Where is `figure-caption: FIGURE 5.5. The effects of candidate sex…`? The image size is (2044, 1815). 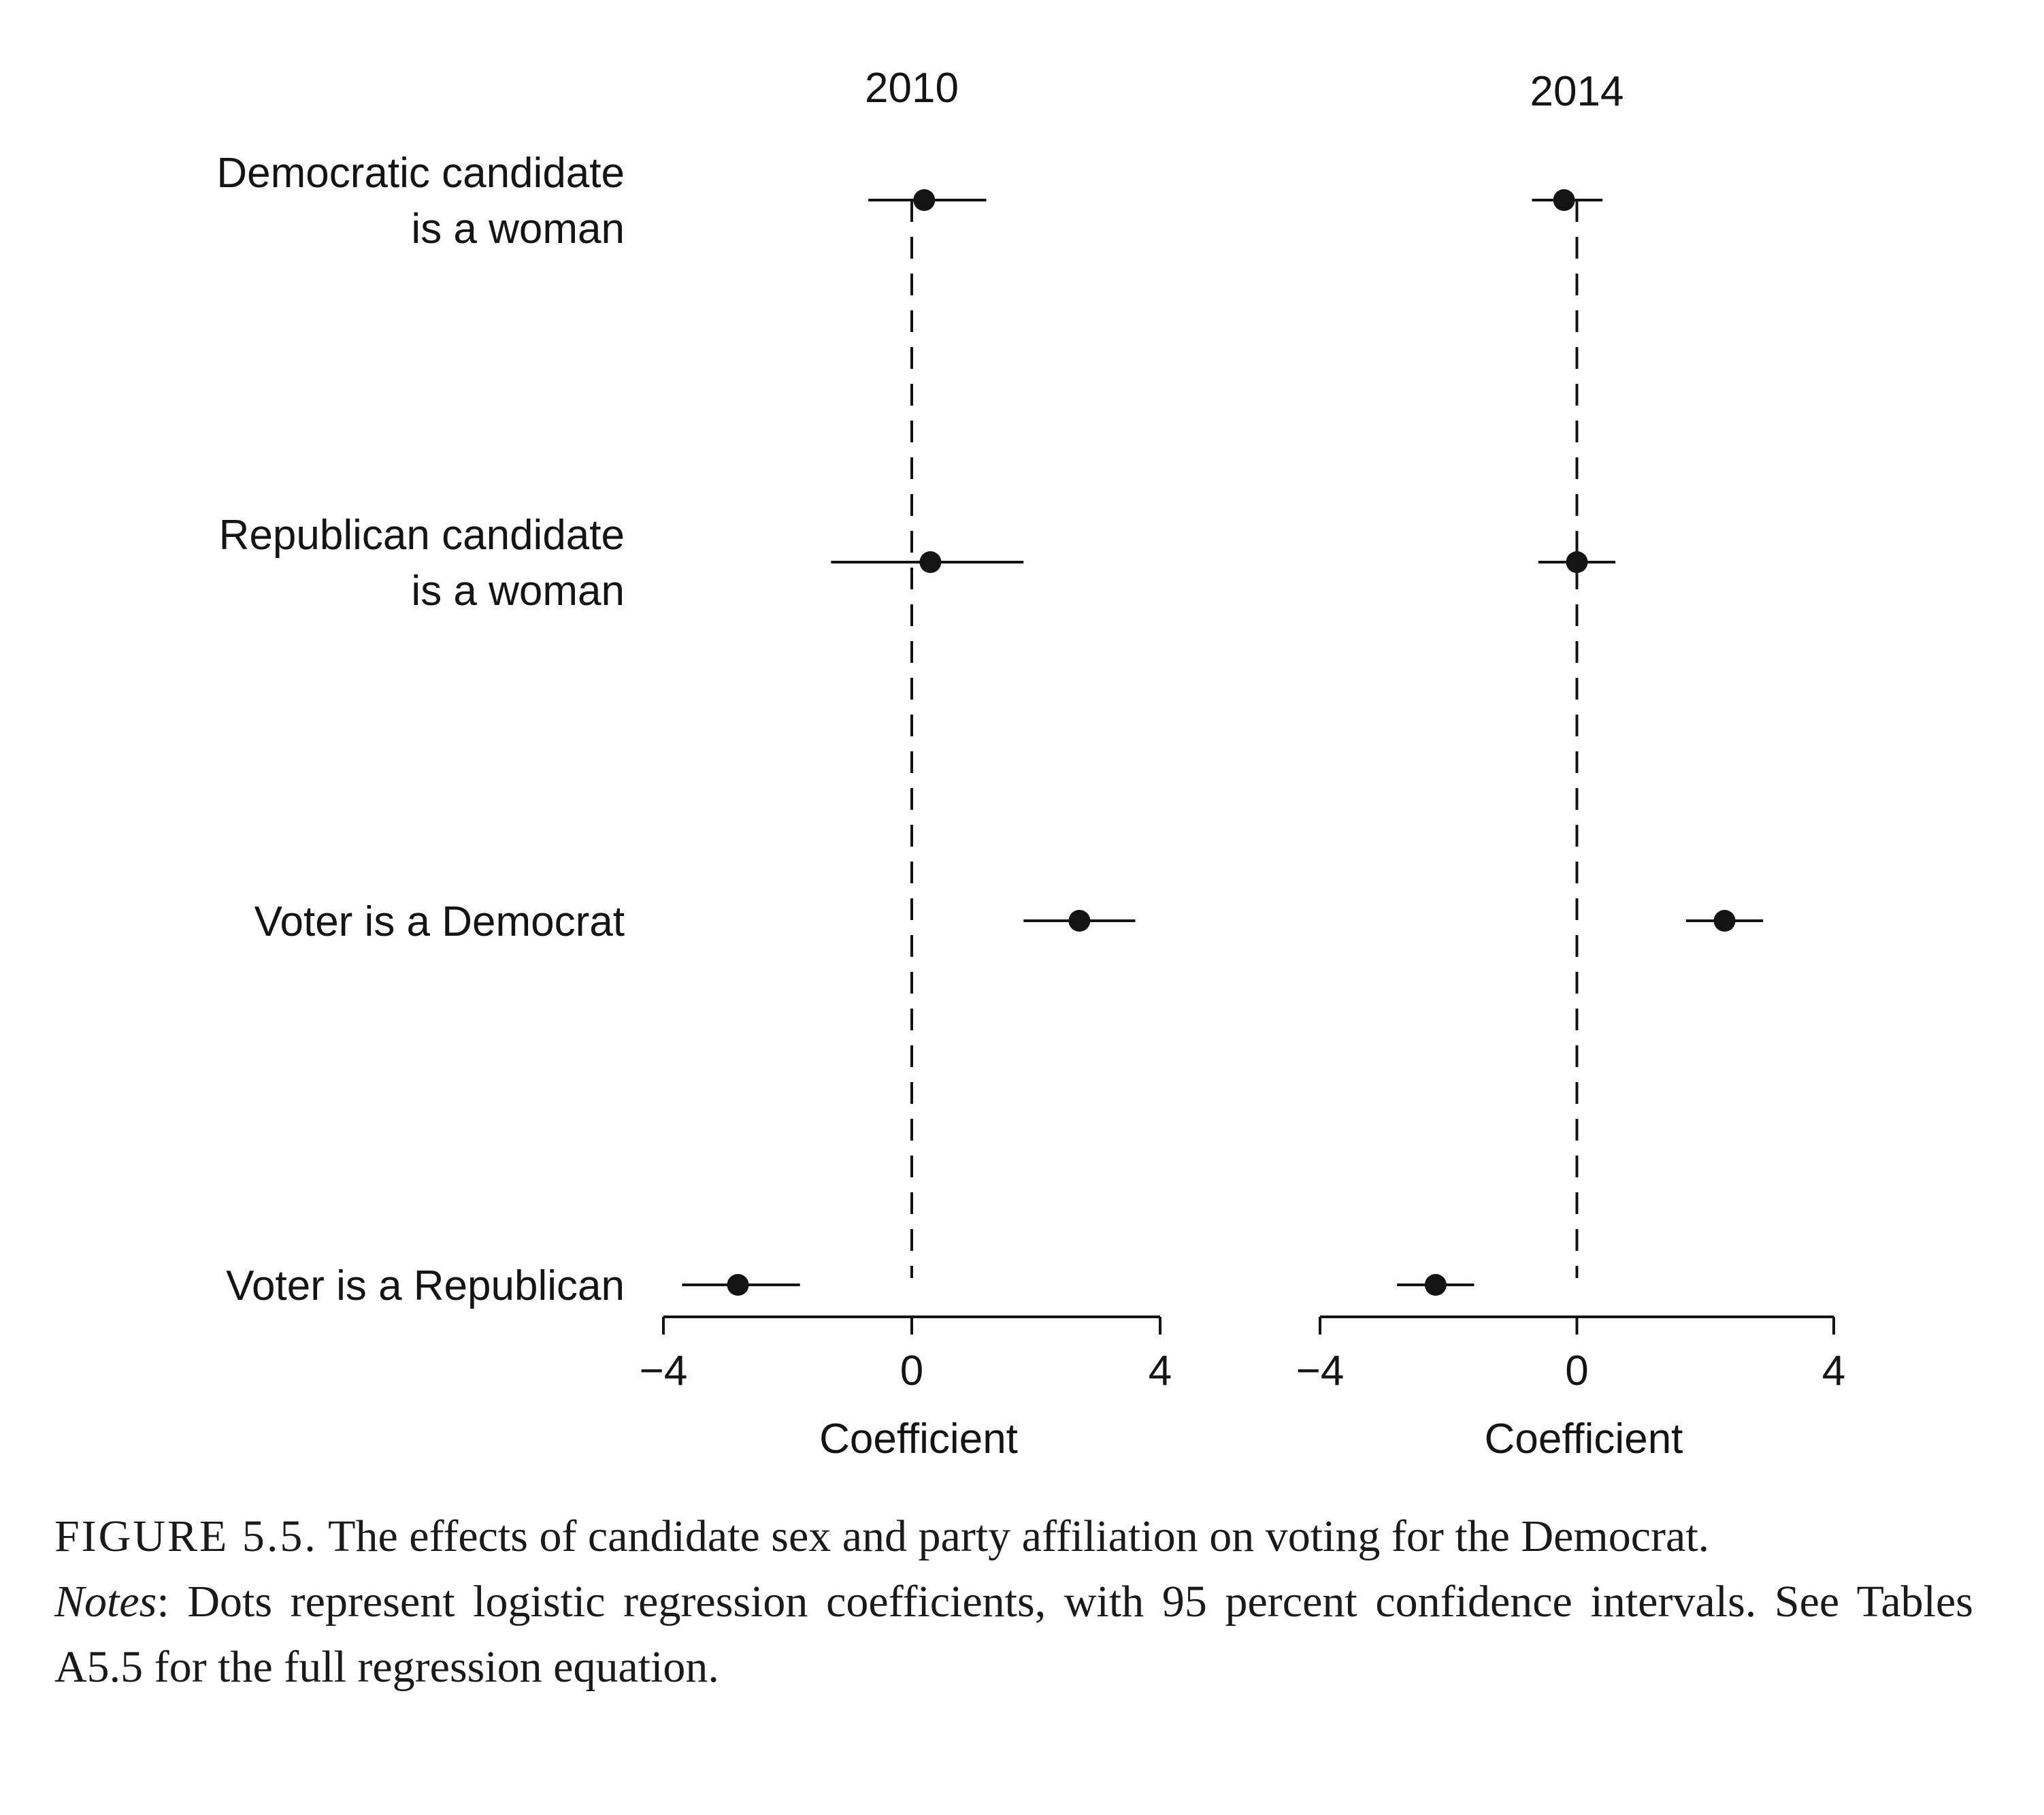 figure-caption: FIGURE 5.5. The effects of candidate sex… is located at coordinates (1013, 1602).